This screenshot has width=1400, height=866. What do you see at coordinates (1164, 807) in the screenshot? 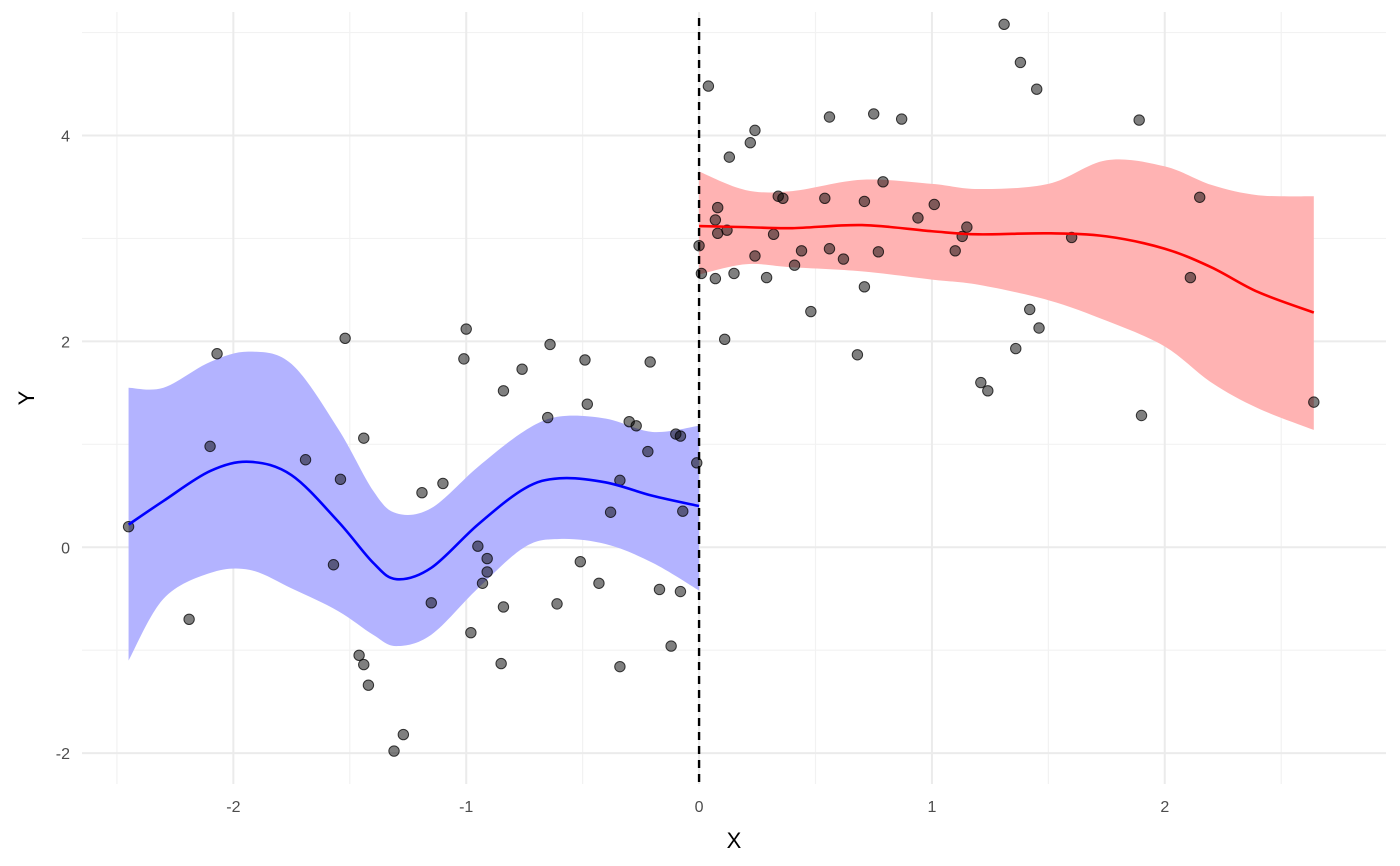
I see `x-tick-label: 2` at bounding box center [1164, 807].